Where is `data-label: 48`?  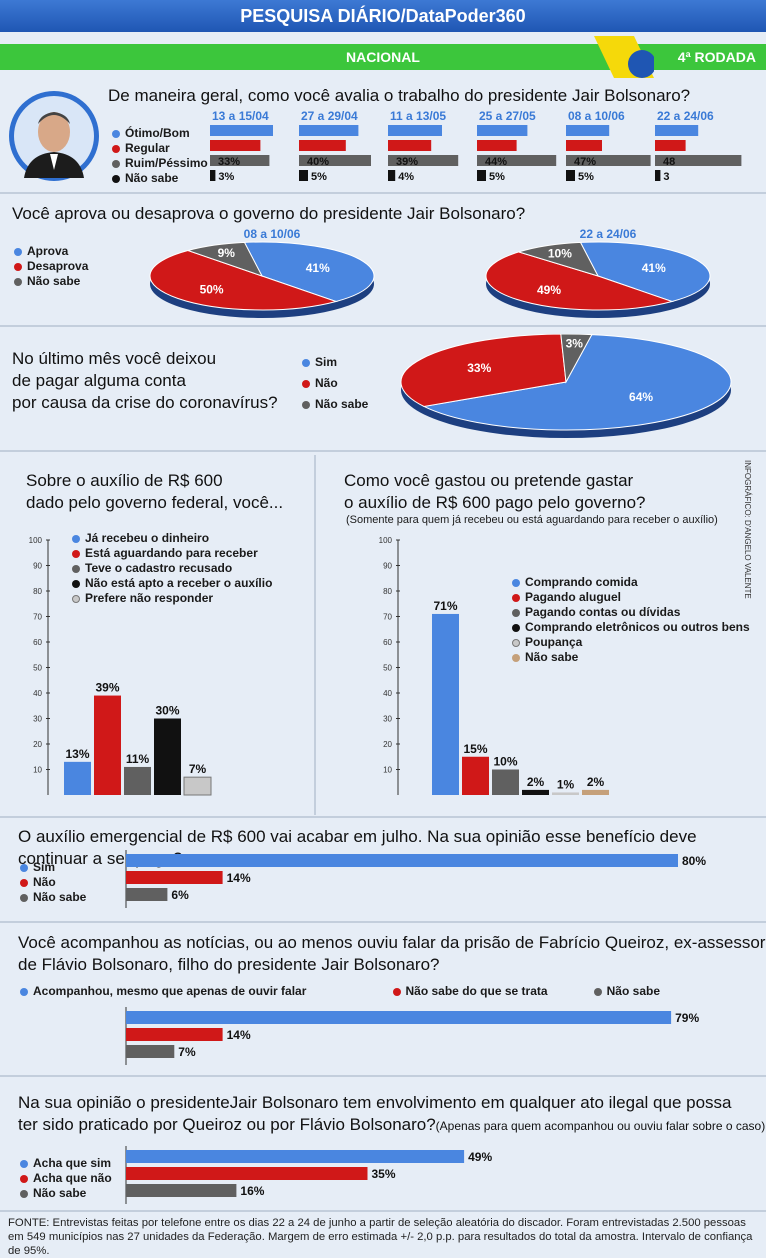 data-label: 48 is located at coordinates (669, 162).